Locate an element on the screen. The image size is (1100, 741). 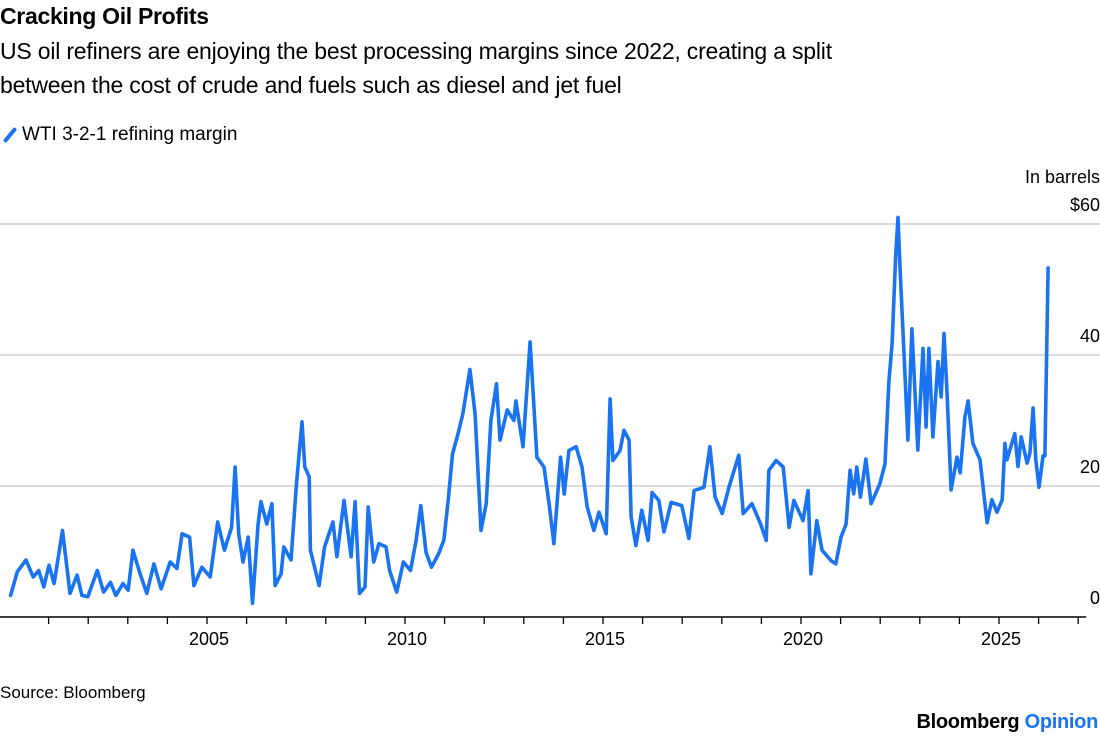
brand-section: Opinion is located at coordinates (1061, 722).